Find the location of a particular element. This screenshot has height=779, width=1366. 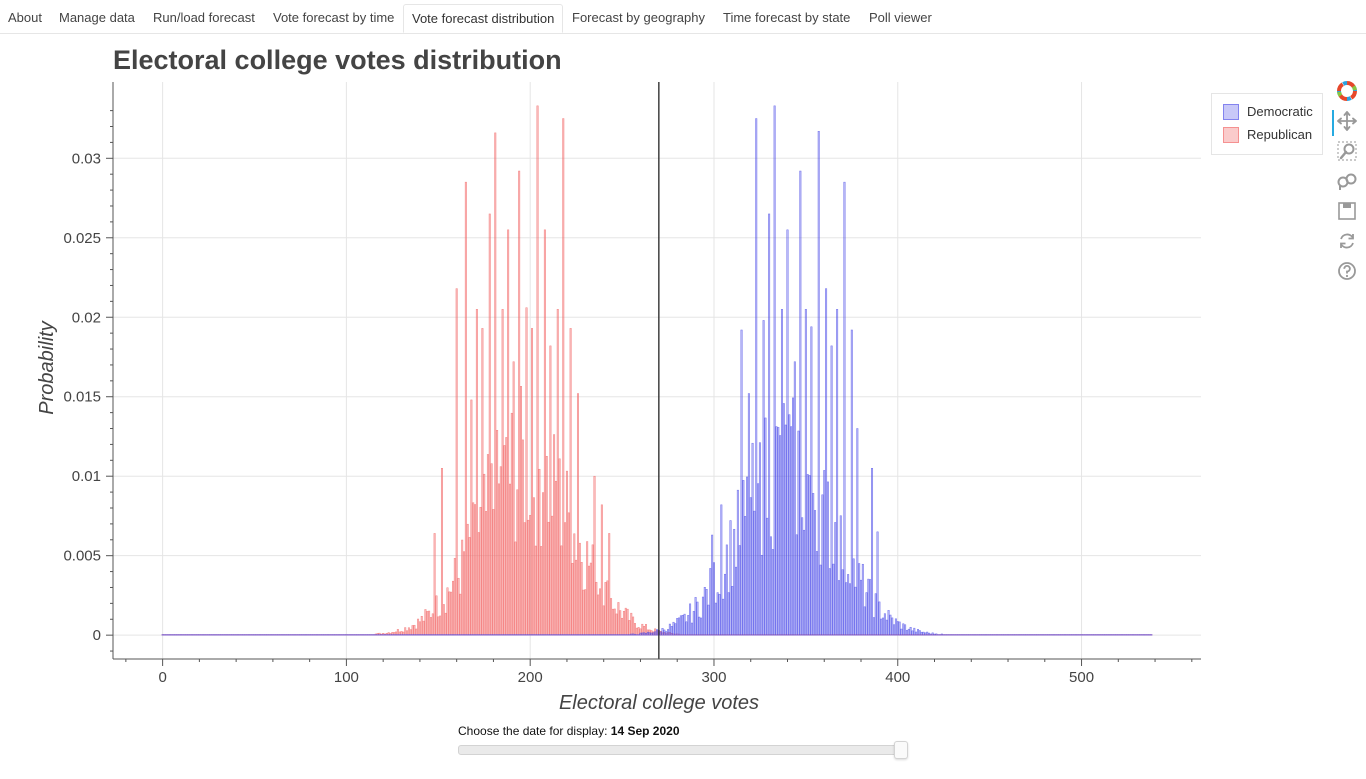

tab-vote-forecast-distribution: Vote forecast distribution is located at coordinates (483, 18).